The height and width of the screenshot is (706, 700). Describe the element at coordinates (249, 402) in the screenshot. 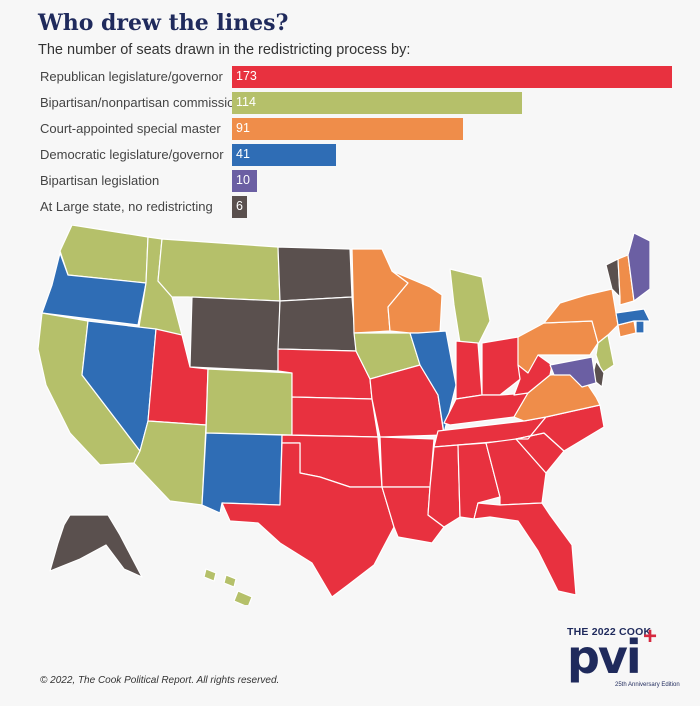

I see `state-co` at that location.